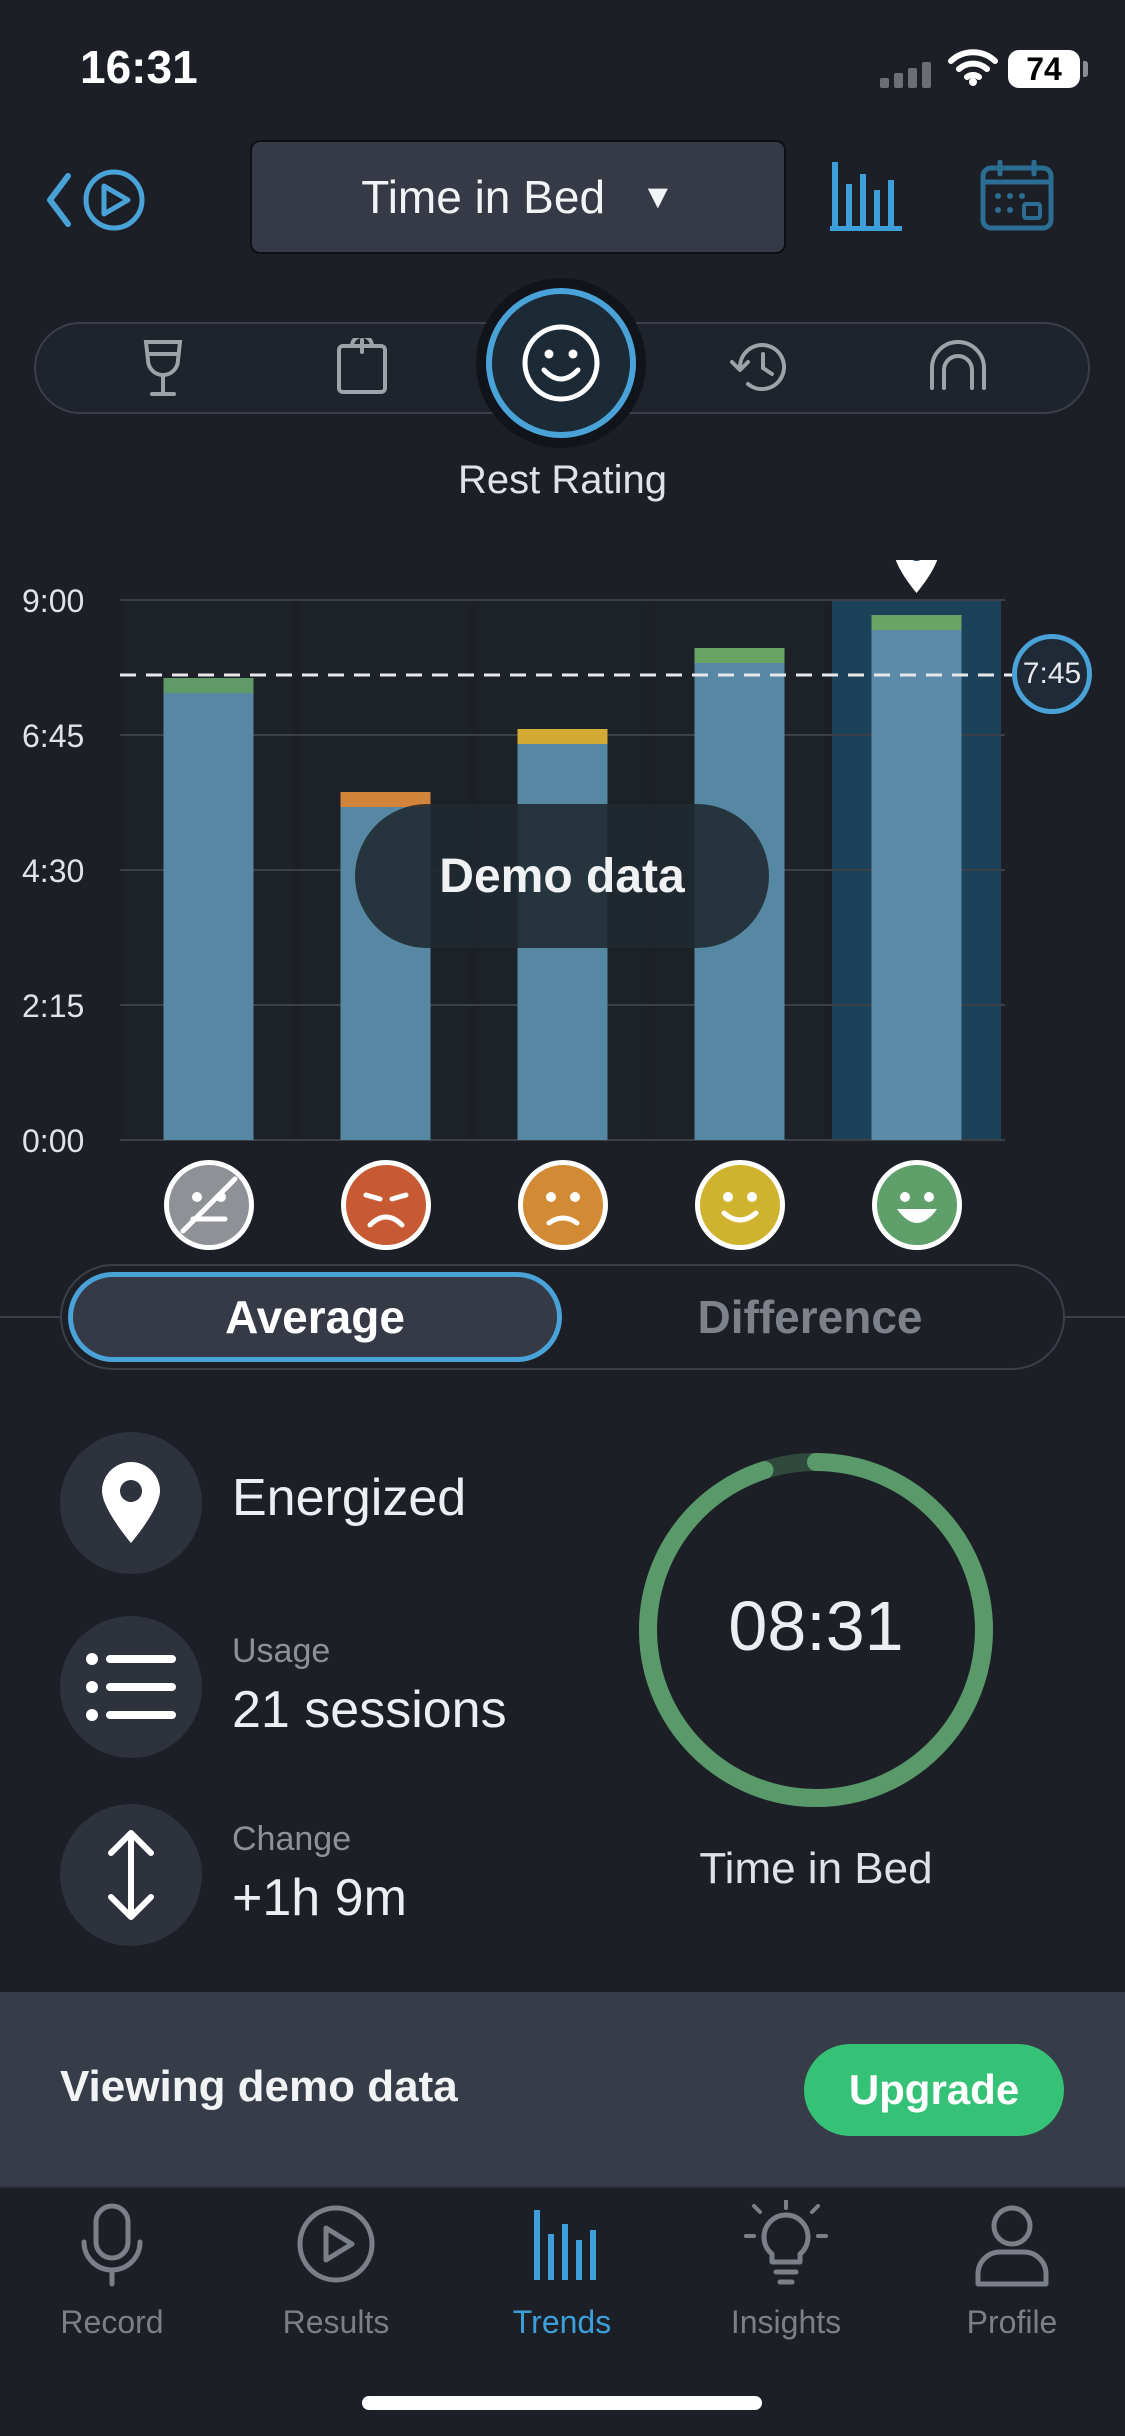 The height and width of the screenshot is (2436, 1125). What do you see at coordinates (53, 1006) in the screenshot?
I see `chart-y-tick-label: 2:15` at bounding box center [53, 1006].